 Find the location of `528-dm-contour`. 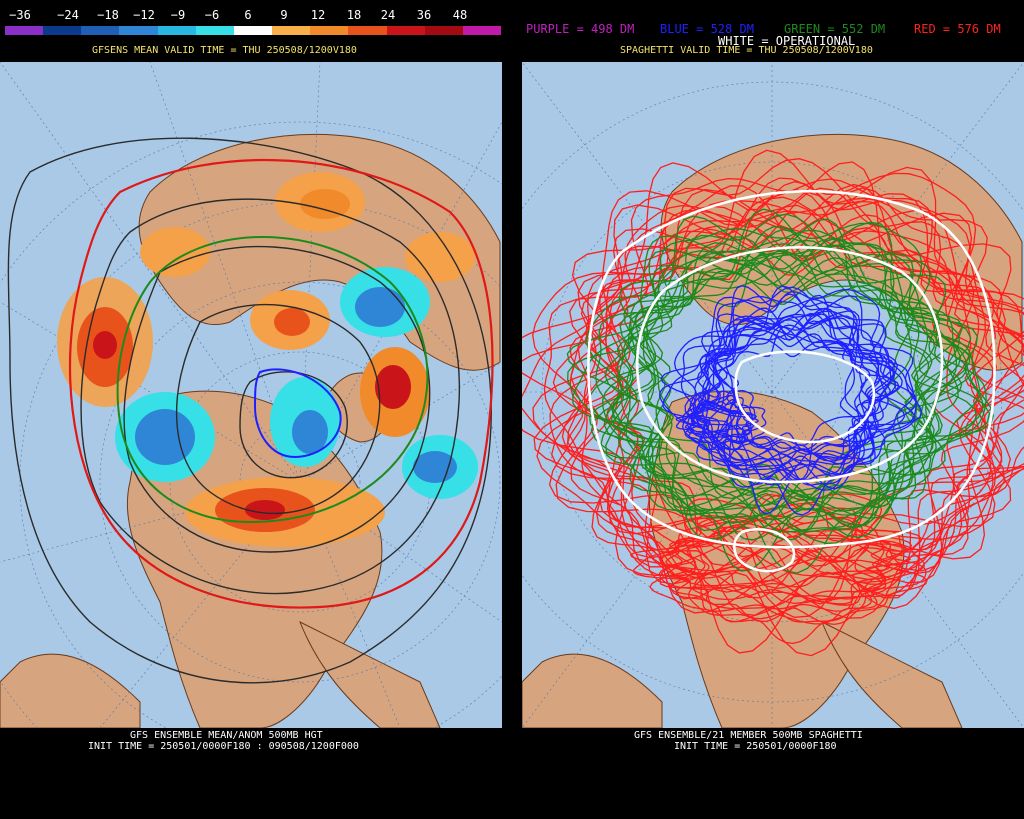

528-dm-contour is located at coordinates (297, 413).